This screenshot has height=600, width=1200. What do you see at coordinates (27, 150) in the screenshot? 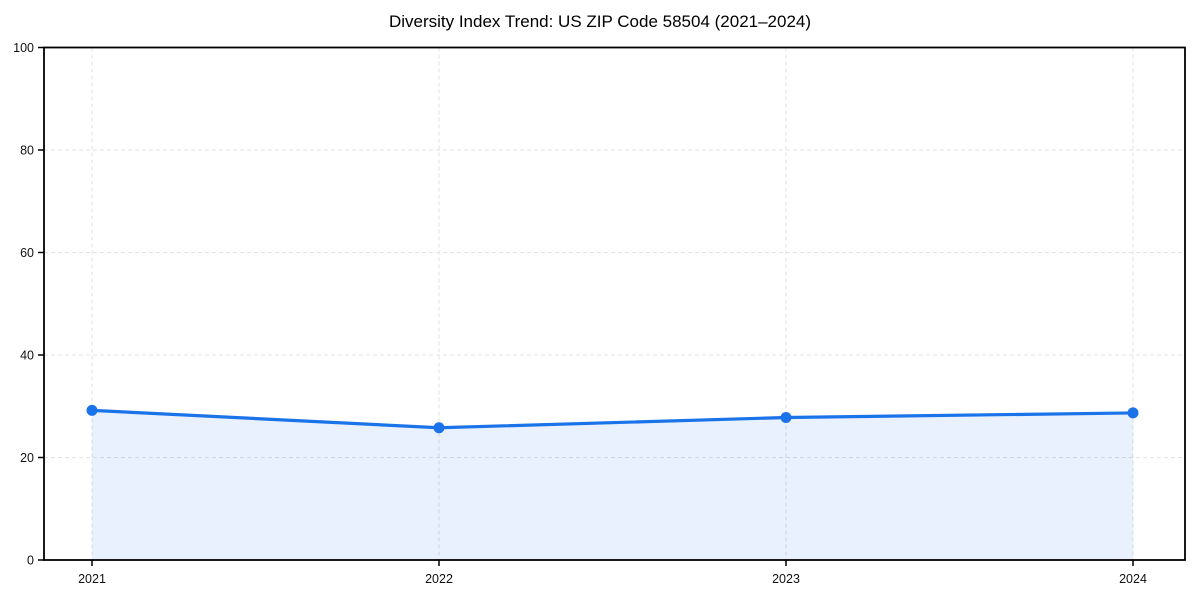
I see `y-tick-label: 80` at bounding box center [27, 150].